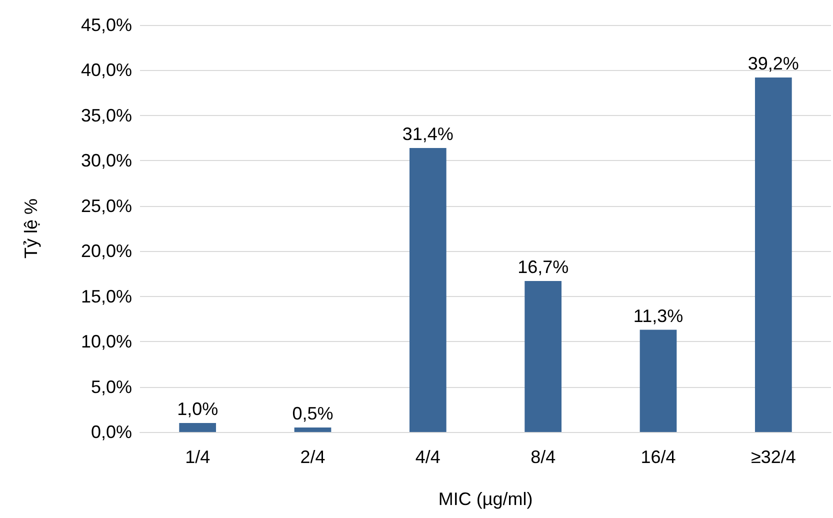 The image size is (833, 518). What do you see at coordinates (197, 457) in the screenshot?
I see `x-tick-label: 1/4` at bounding box center [197, 457].